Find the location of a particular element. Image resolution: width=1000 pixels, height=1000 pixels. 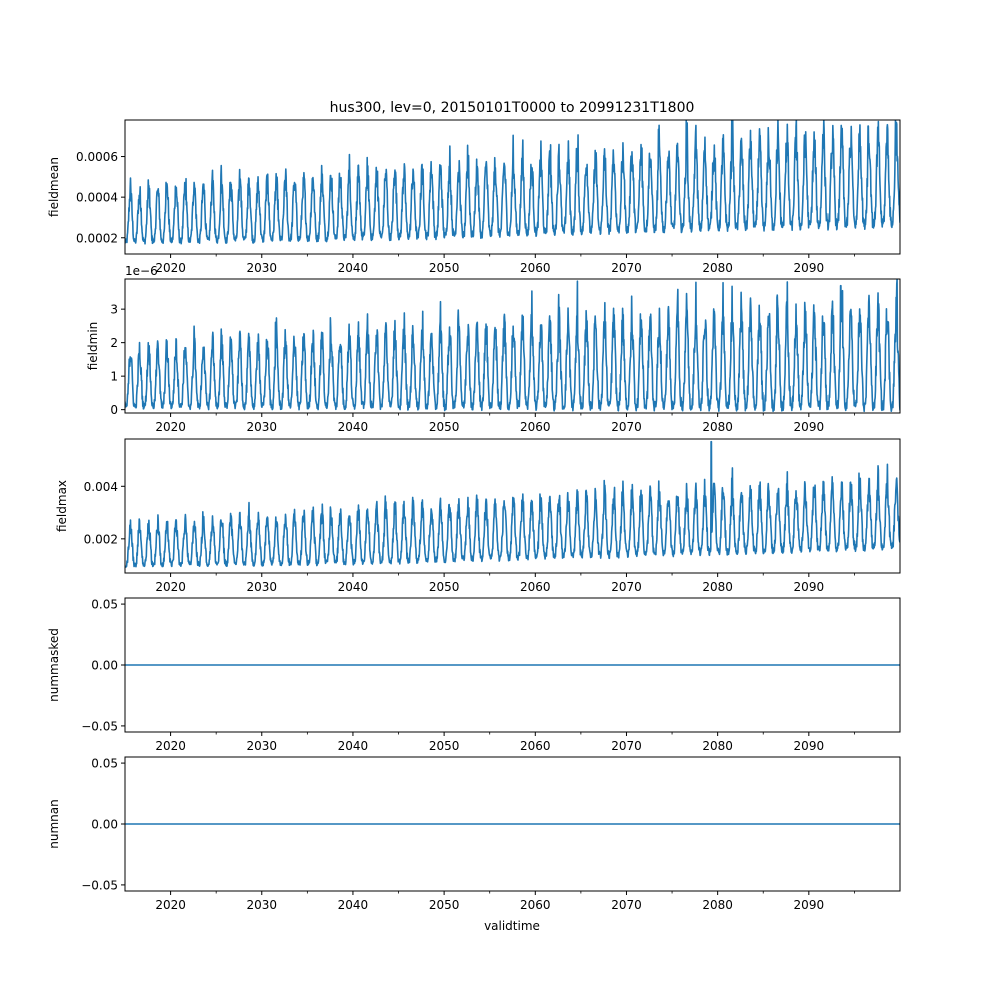

series-line-fieldmin is located at coordinates (512, 346).